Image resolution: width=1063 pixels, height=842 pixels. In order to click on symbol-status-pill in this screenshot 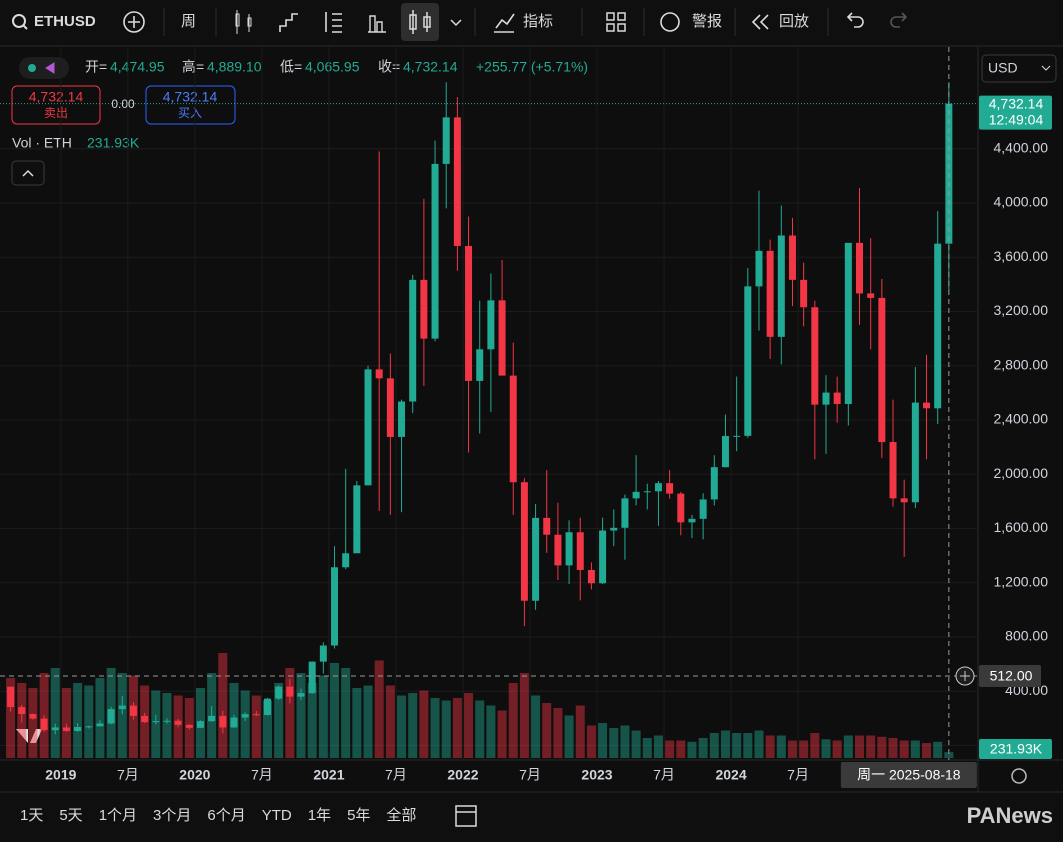, I will do `click(44, 68)`.